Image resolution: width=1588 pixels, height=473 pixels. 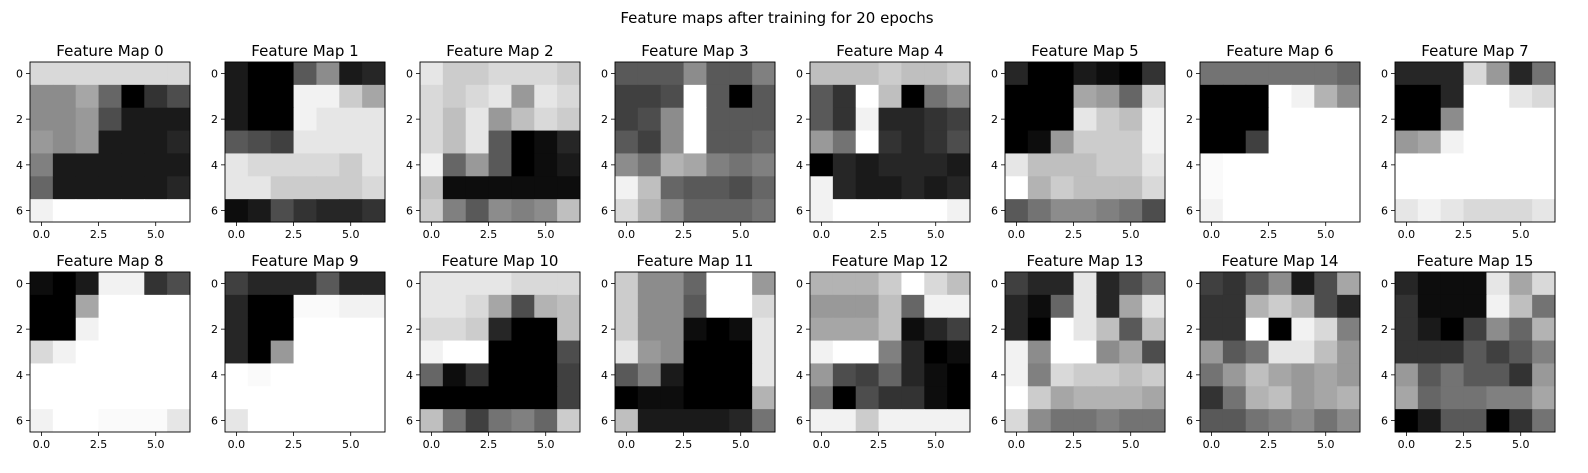 I want to click on feature-map-0-title: Feature Map 0, so click(x=109, y=51).